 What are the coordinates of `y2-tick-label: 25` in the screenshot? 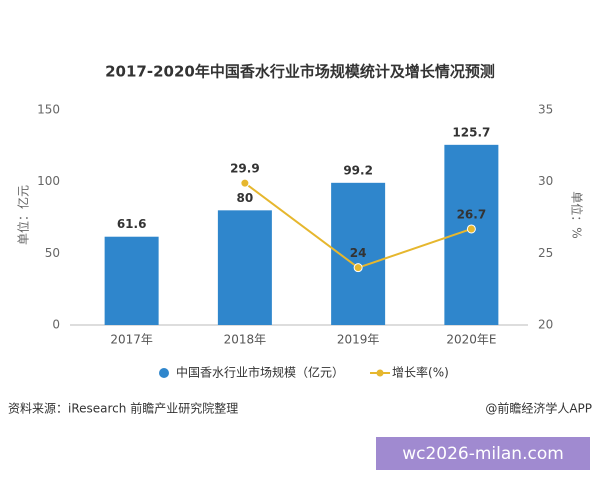 It's located at (545, 253).